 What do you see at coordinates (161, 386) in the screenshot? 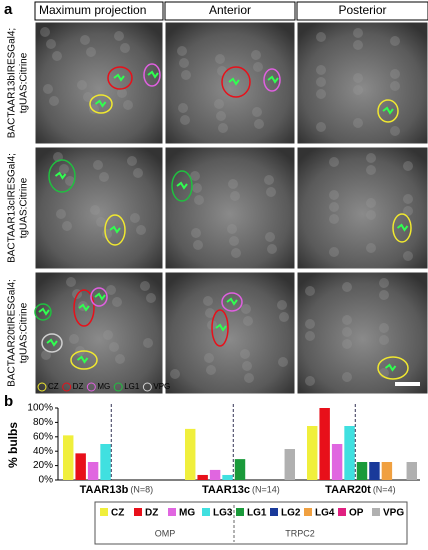
I see `legend-label: VPG` at bounding box center [161, 386].